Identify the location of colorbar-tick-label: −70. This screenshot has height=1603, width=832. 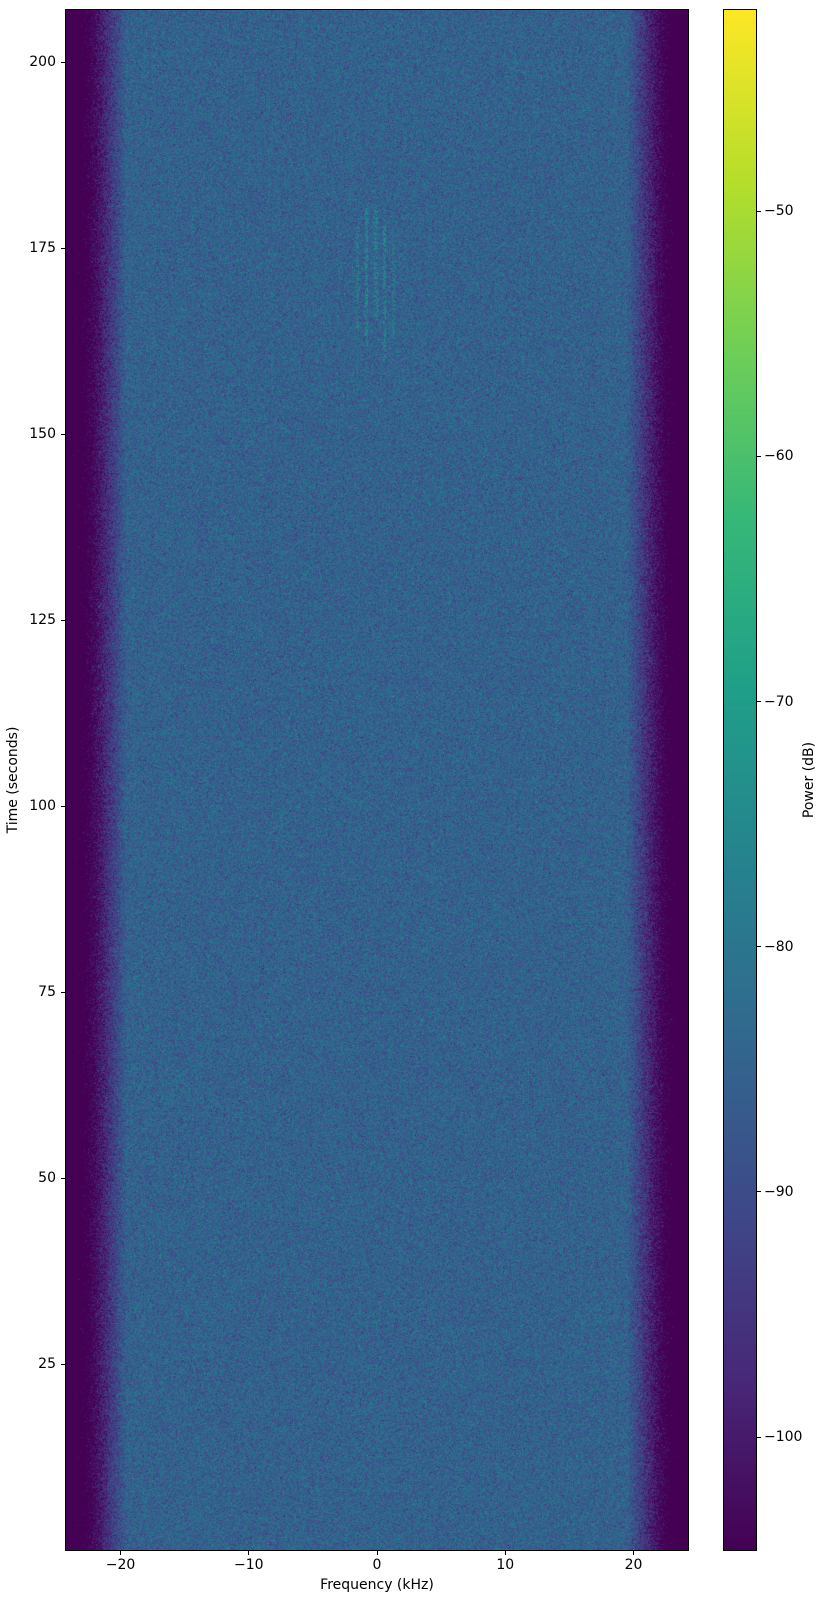
(779, 701).